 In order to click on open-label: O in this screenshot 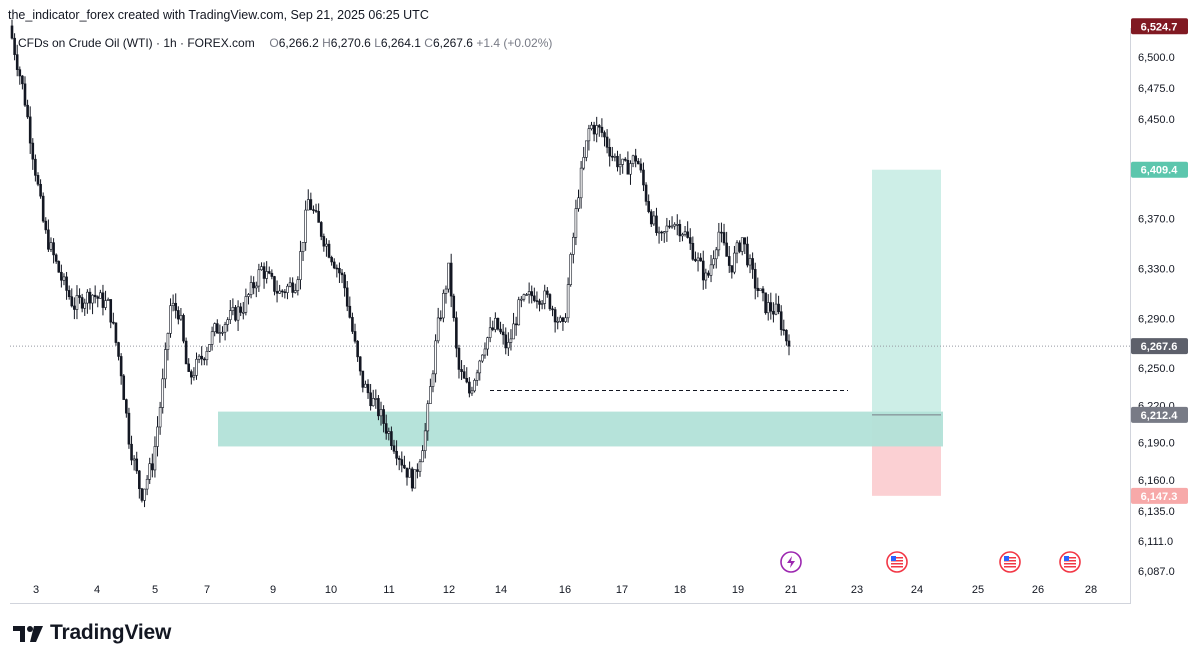, I will do `click(274, 43)`.